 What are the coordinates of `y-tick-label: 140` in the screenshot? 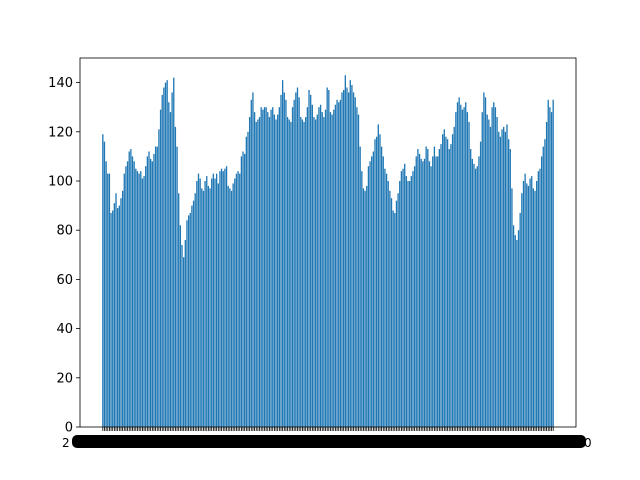 It's located at (60, 83).